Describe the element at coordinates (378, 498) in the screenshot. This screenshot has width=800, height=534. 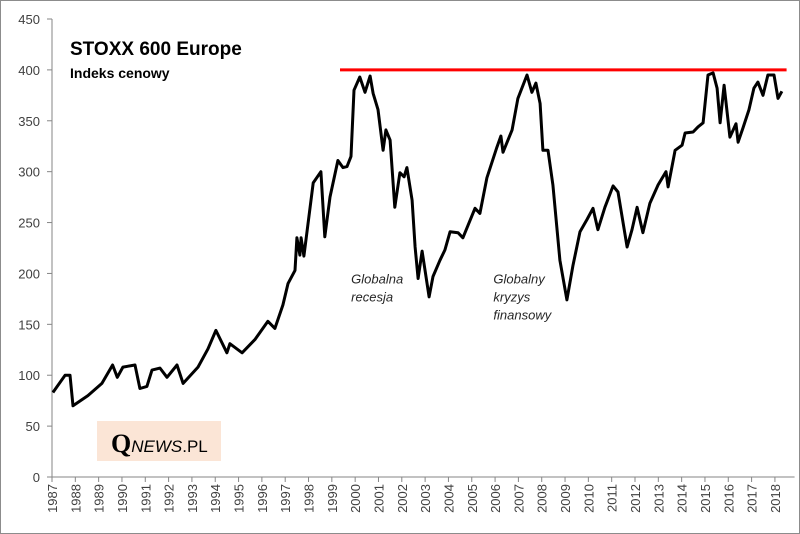
I see `x-tick-label: 2001` at that location.